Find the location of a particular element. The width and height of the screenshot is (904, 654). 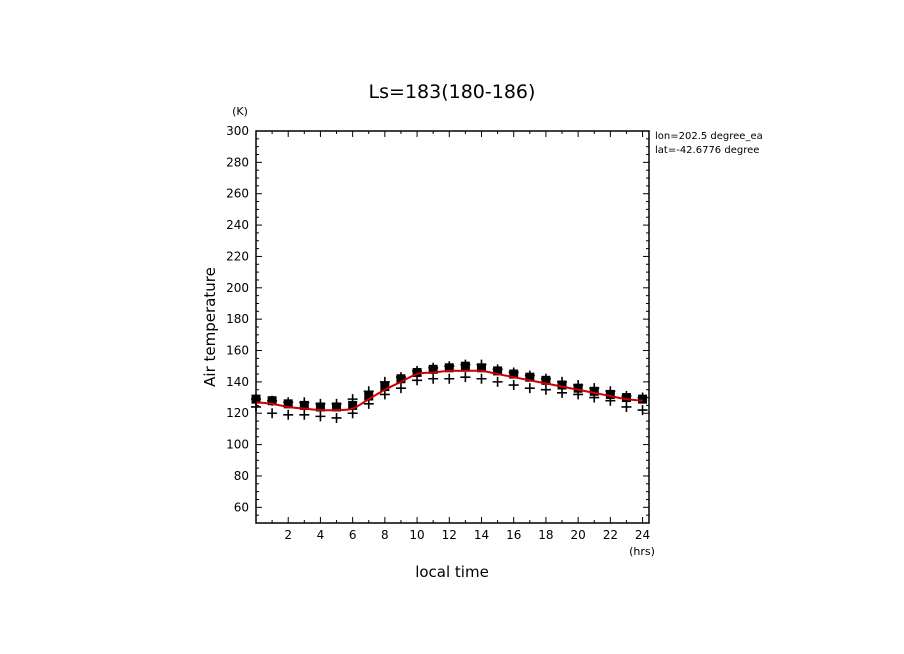

y-tick-label: 120 is located at coordinates (237, 413).